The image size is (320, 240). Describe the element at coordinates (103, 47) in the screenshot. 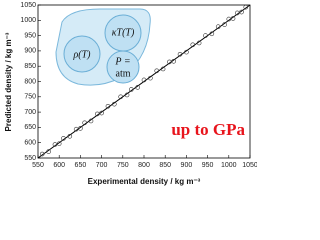

I see `inset-diagram` at that location.